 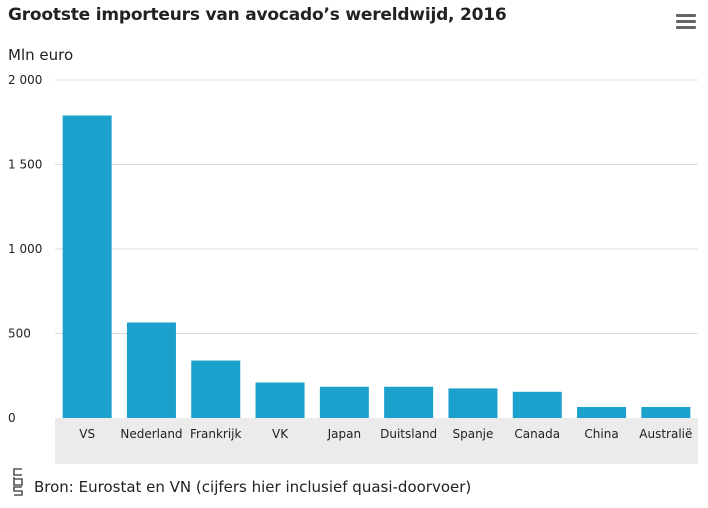 I want to click on x-tick-label: Spanje, so click(x=472, y=434).